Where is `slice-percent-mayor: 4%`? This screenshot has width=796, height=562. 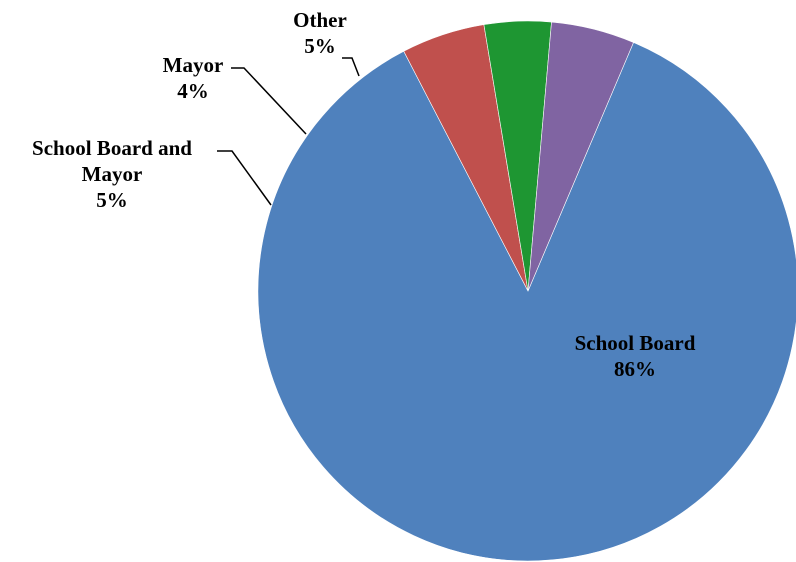 slice-percent-mayor: 4% is located at coordinates (193, 91).